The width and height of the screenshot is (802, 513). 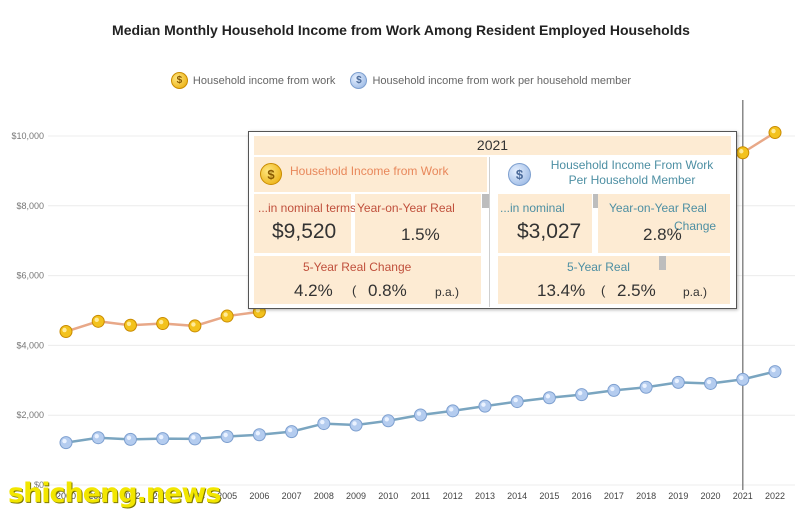 I want to click on x-tick-label: 2004, so click(x=195, y=496).